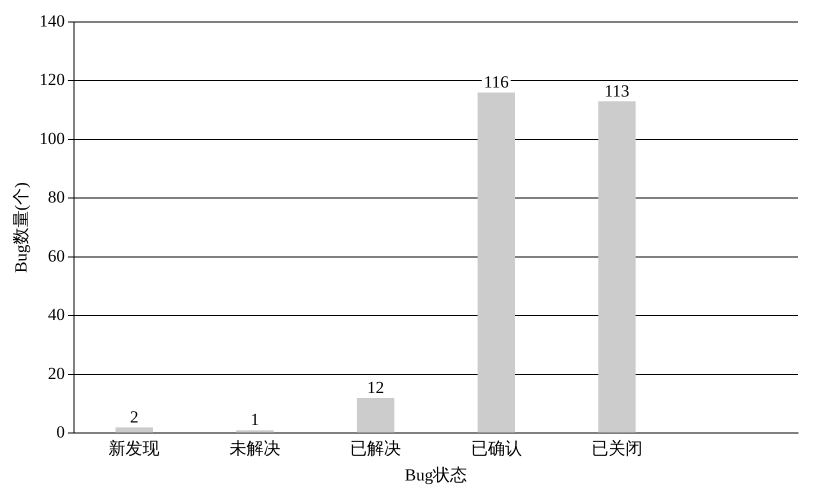  Describe the element at coordinates (376, 448) in the screenshot. I see `x-tick-label: 已解决` at that location.